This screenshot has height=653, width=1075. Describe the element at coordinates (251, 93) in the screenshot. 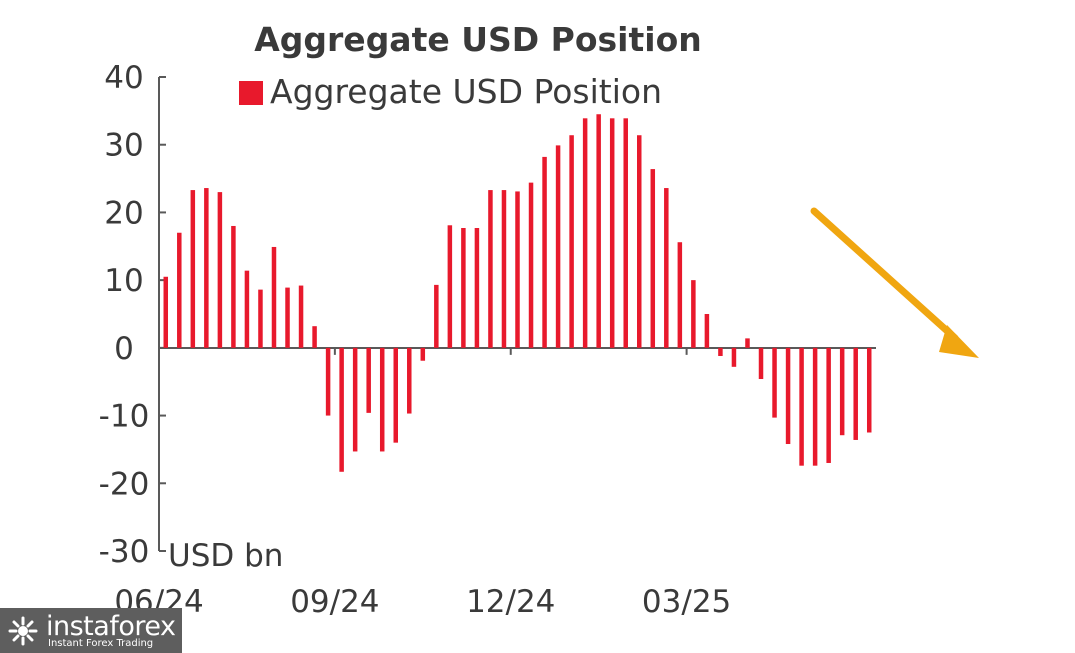

I see `legend-swatch` at that location.